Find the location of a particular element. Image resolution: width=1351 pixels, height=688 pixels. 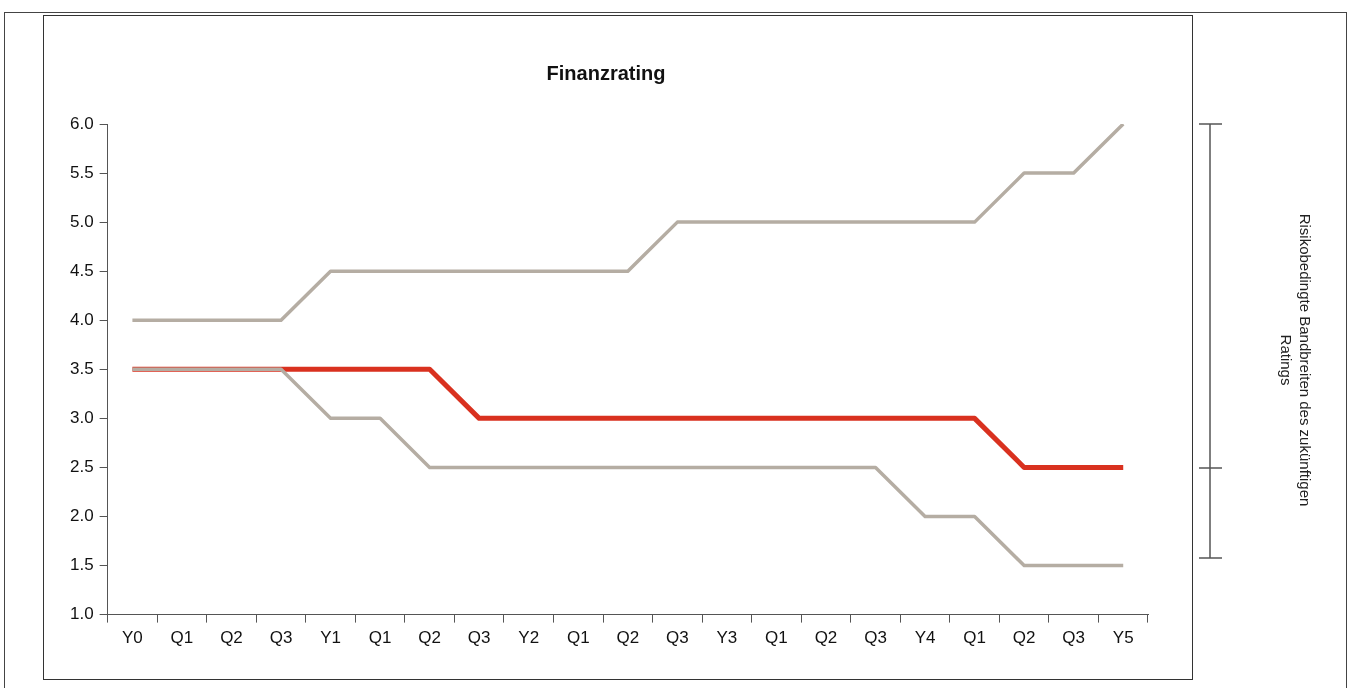

y-tick-label: 2.0 is located at coordinates (81, 516).